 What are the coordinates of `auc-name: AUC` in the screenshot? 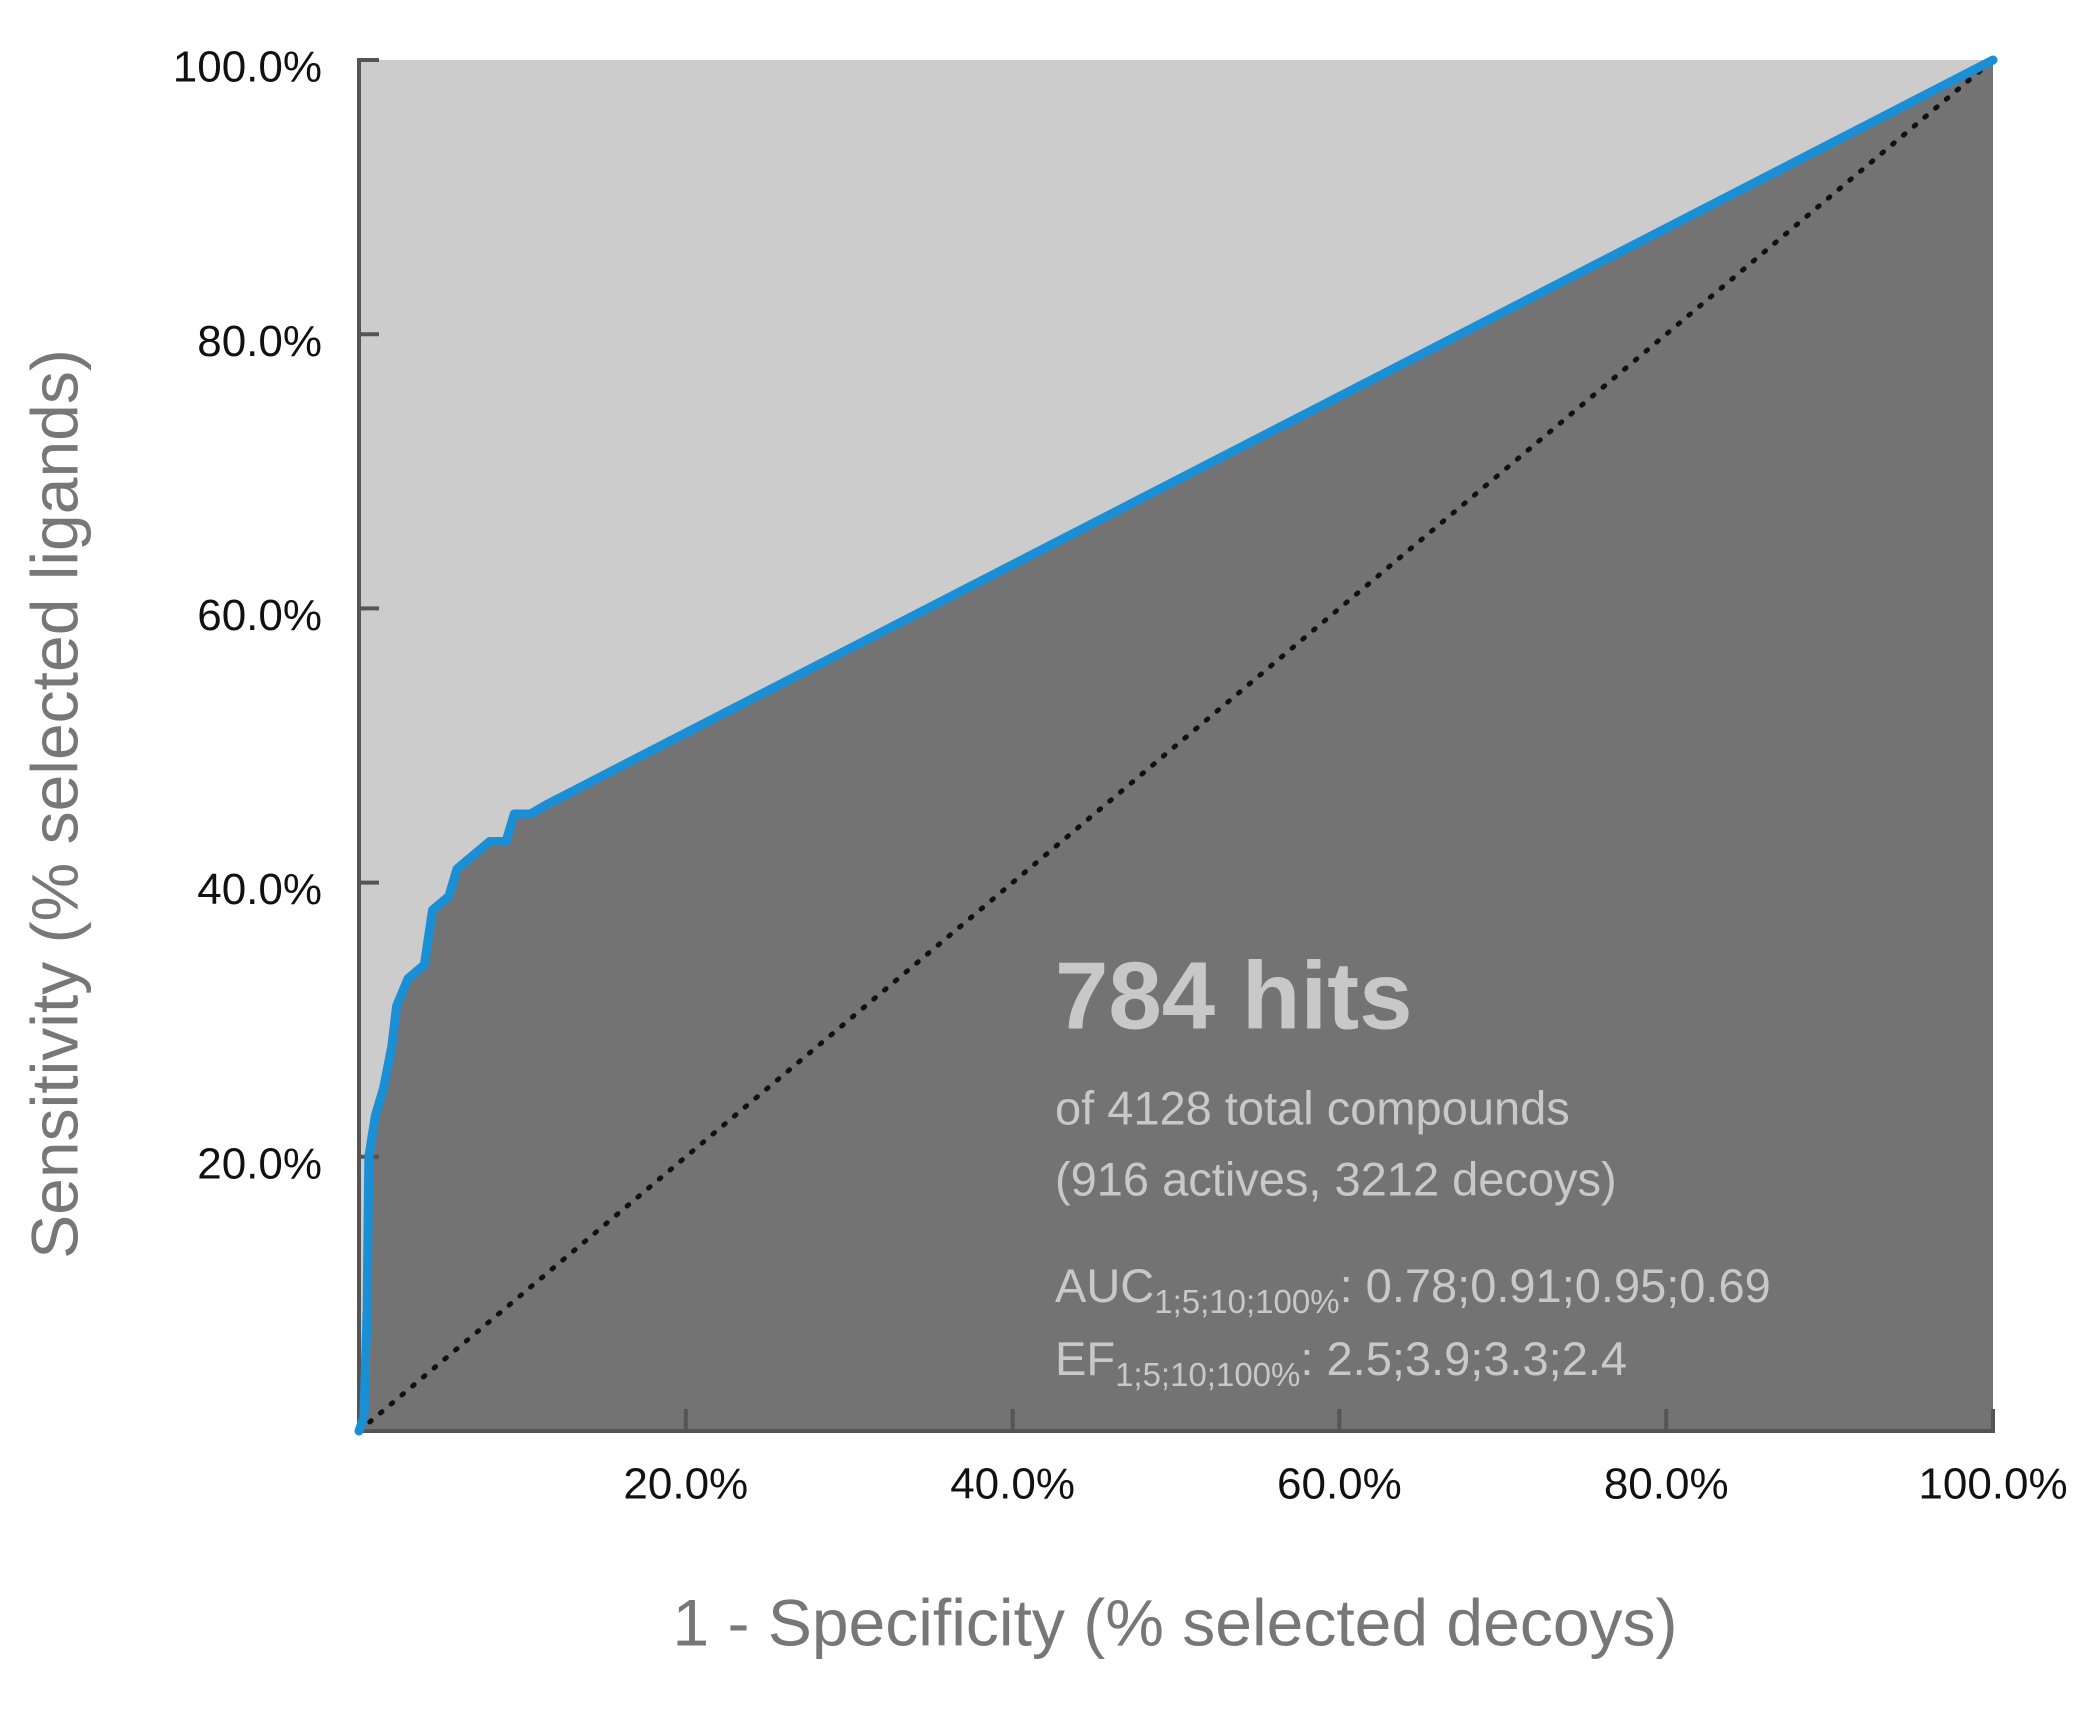 It's located at (1104, 1285).